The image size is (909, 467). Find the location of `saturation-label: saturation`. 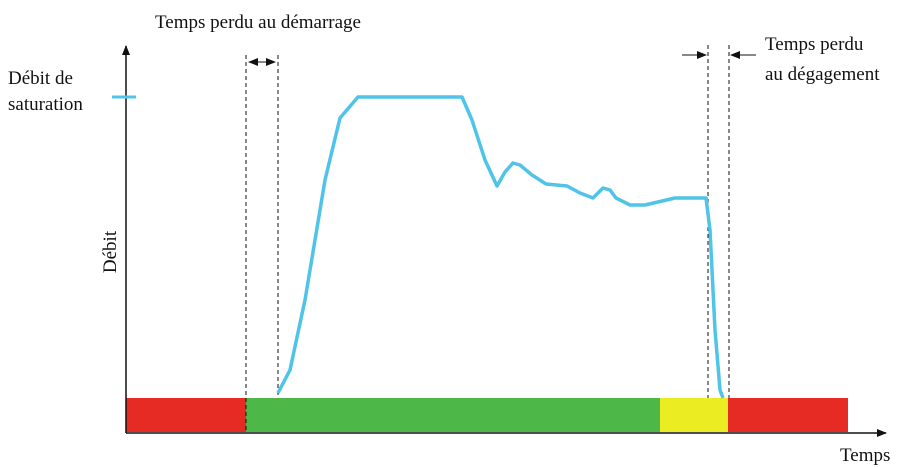

saturation-label: saturation is located at coordinates (45, 104).